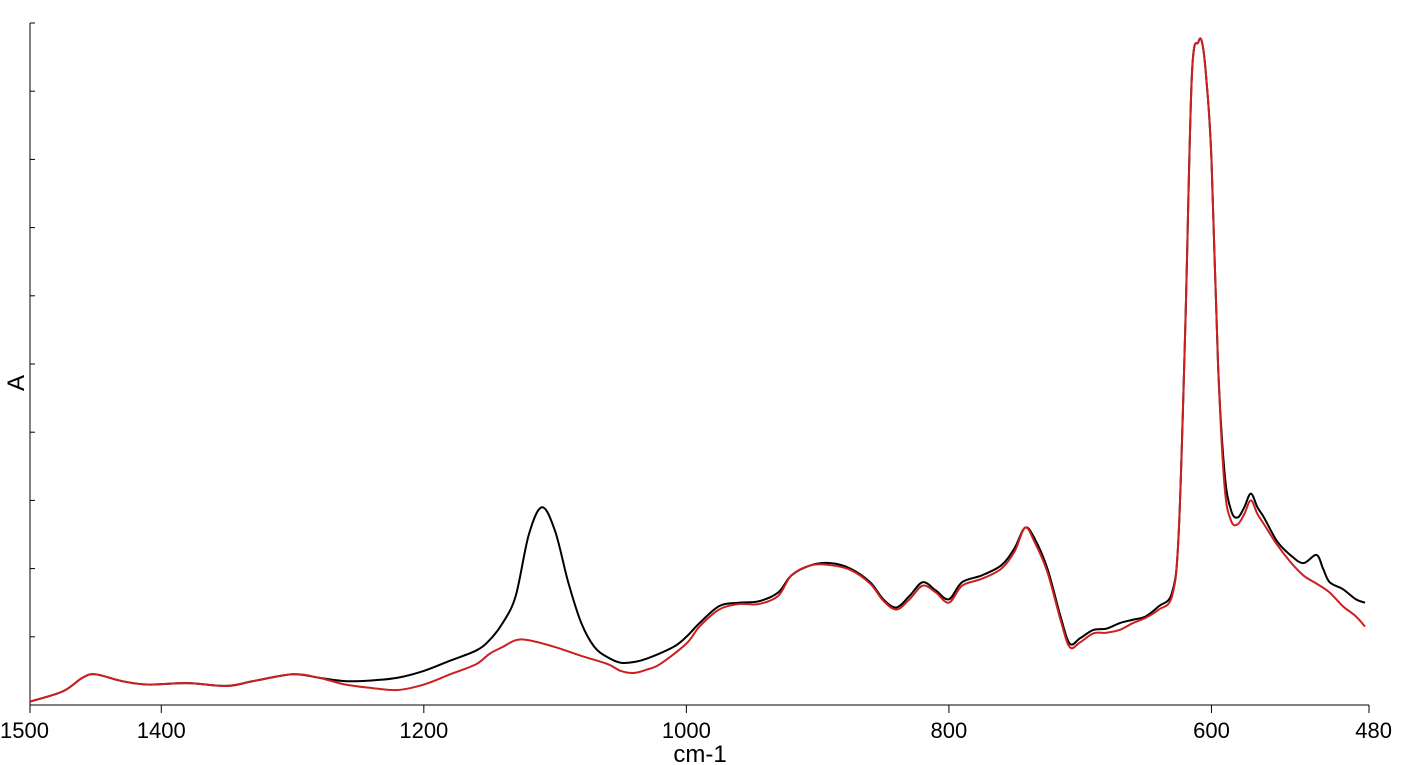  I want to click on x-tick-label: 1000, so click(686, 730).